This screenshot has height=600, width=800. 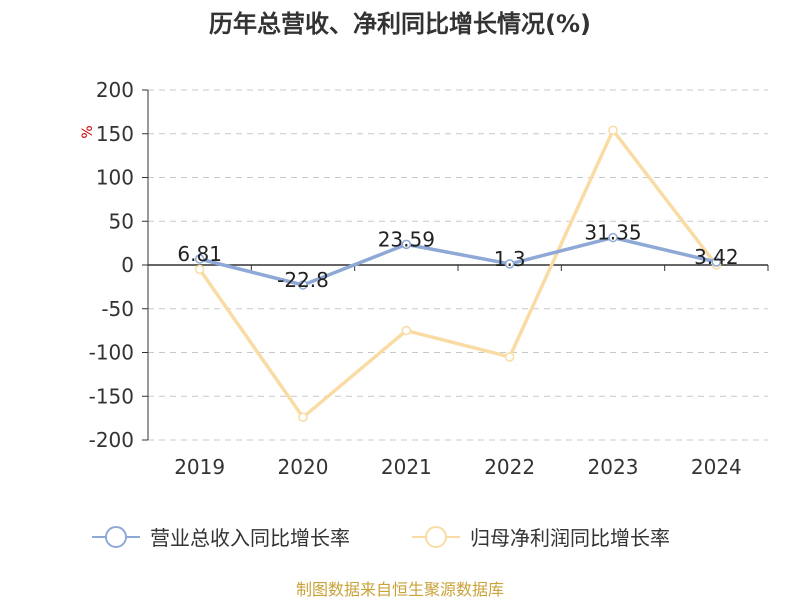 I want to click on y-tick-label: 100, so click(x=115, y=178).